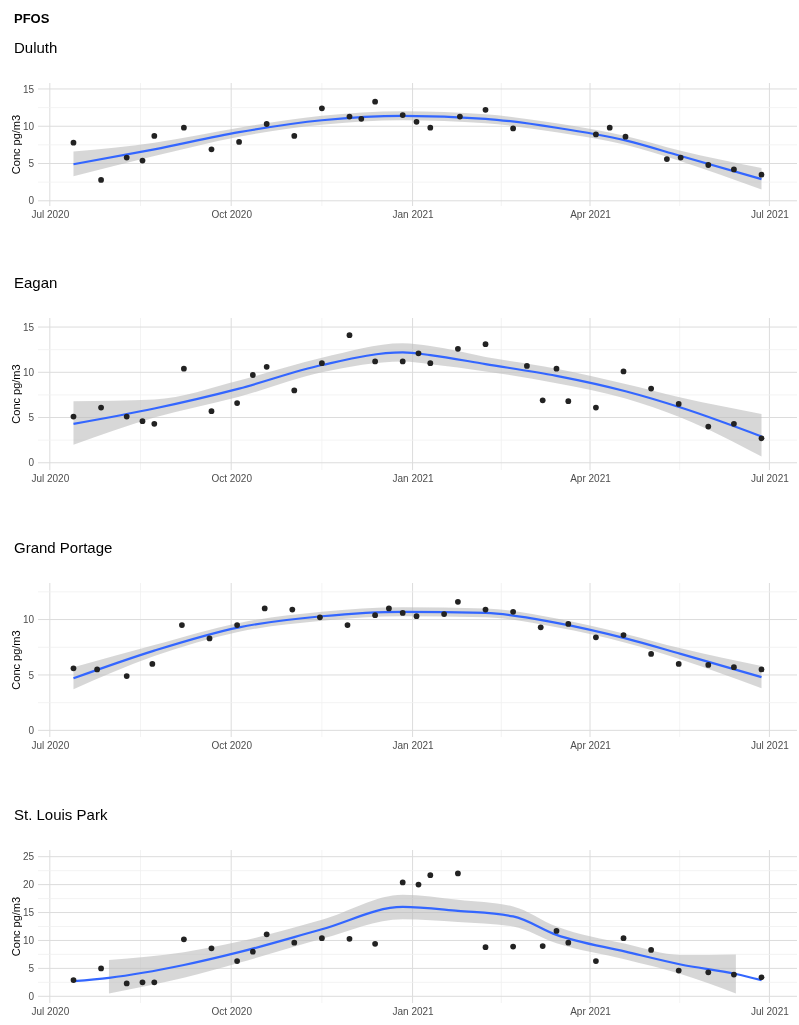 The image size is (799, 1025). I want to click on chart-subtitle: Eagan, so click(36, 282).